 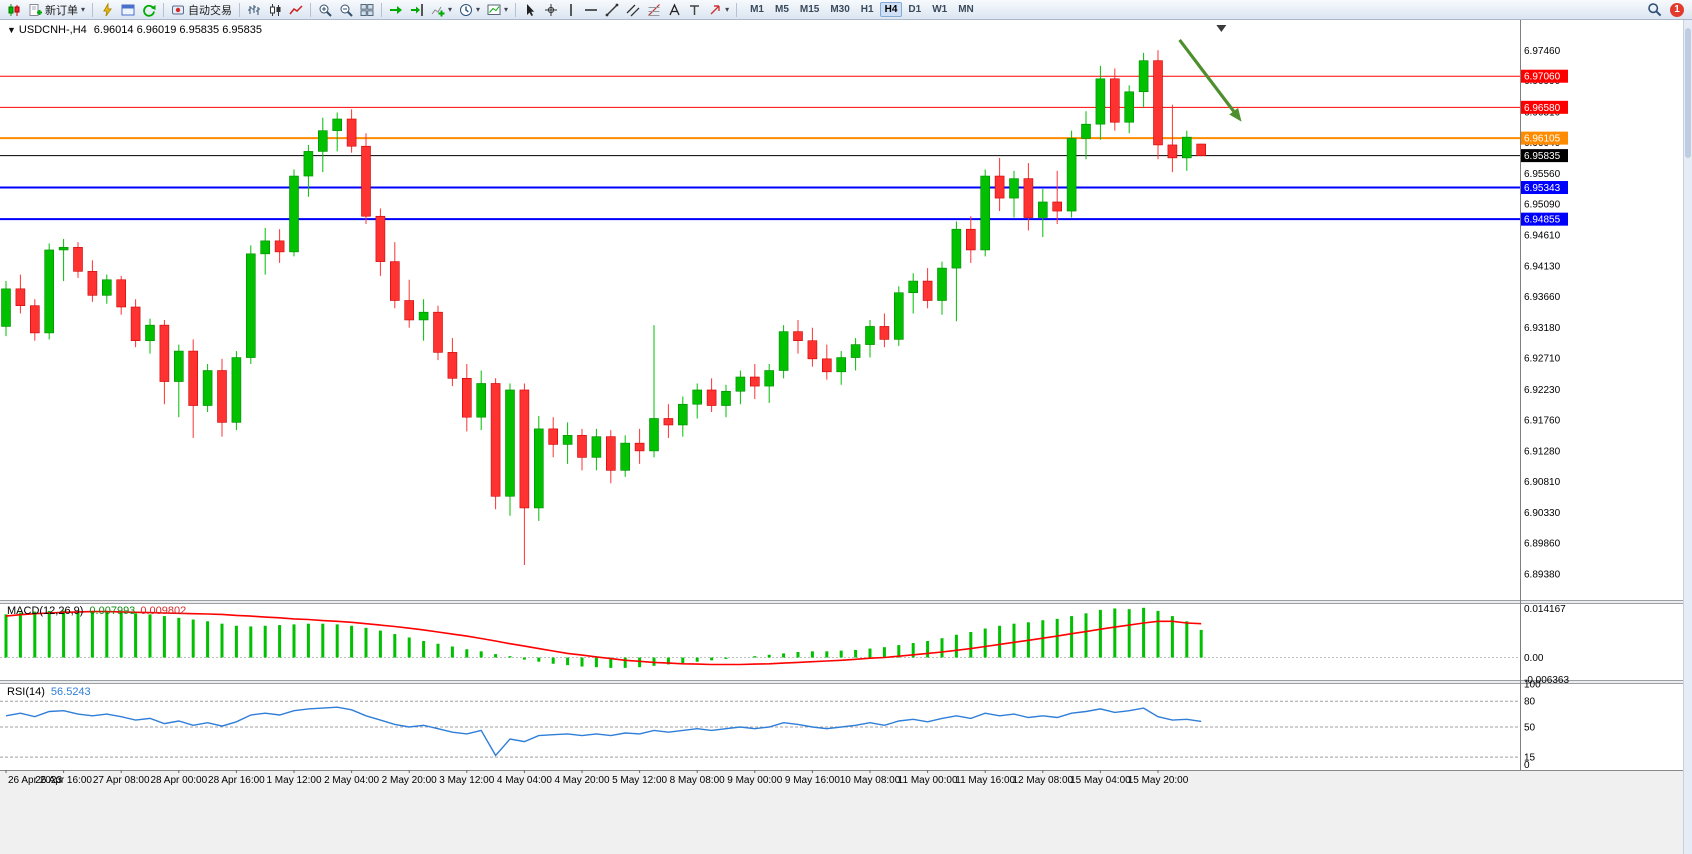 I want to click on svg-text: 9 May 16:00, so click(x=812, y=780).